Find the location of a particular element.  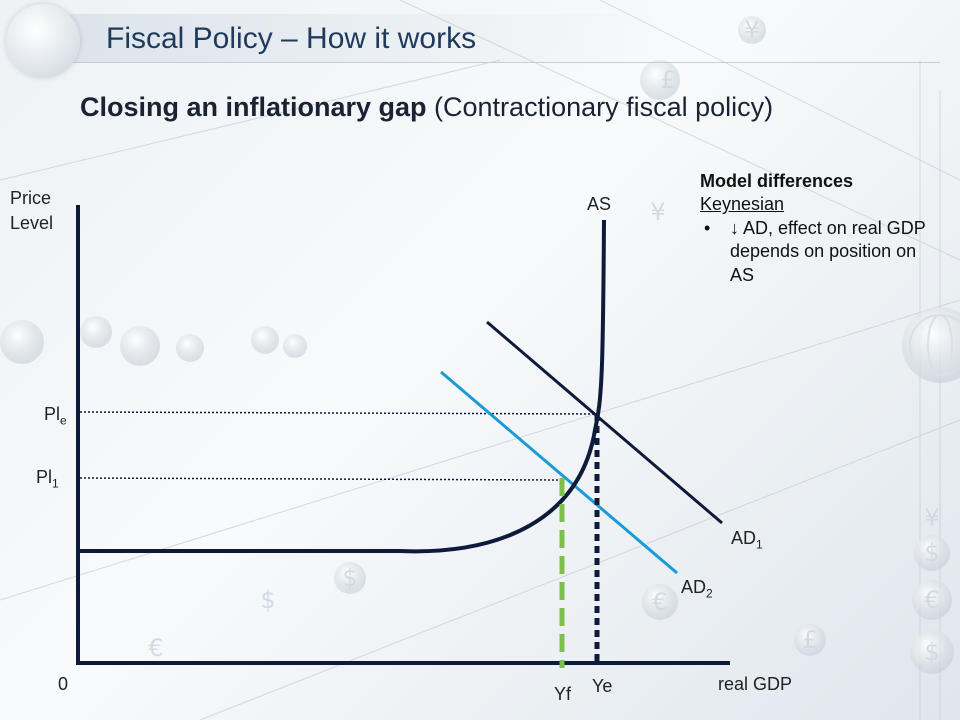

ye-label: Ye is located at coordinates (602, 686).